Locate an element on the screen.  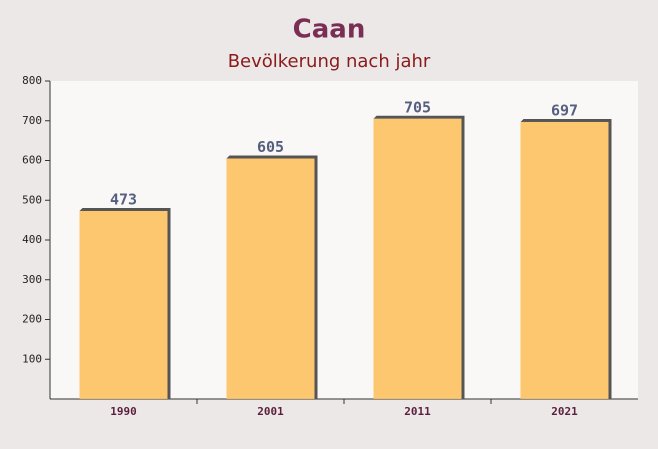
y-tick-label: 700 is located at coordinates (32, 120).